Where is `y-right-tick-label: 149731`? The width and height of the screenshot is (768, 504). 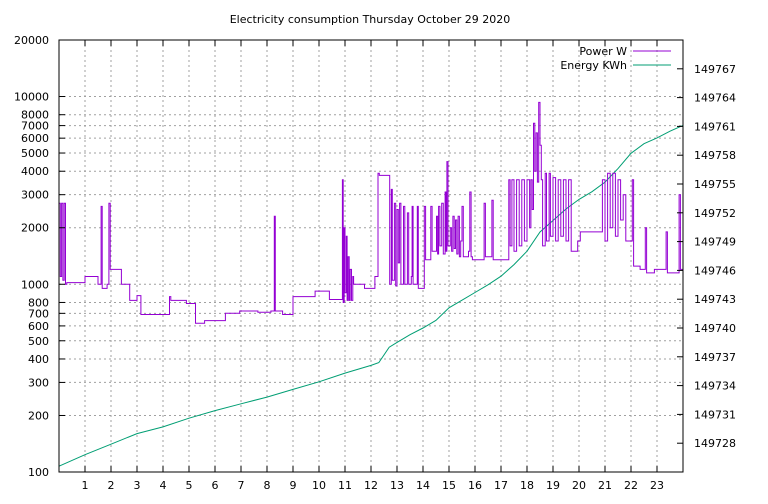 y-right-tick-label: 149731 is located at coordinates (715, 414).